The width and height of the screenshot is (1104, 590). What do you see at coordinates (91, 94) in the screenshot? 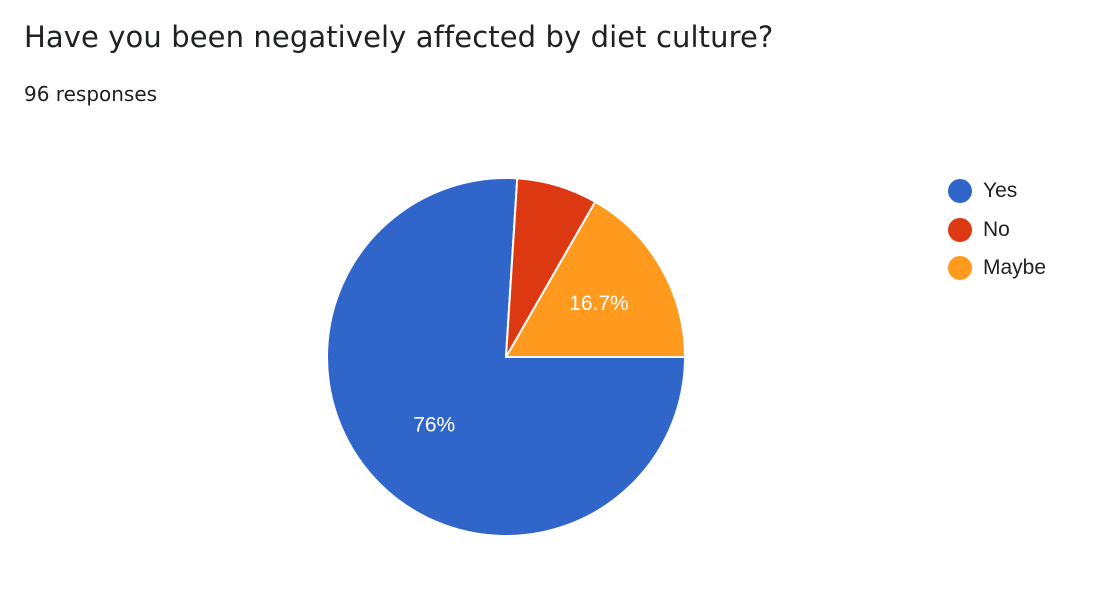
I see `response-count: 96 responses` at bounding box center [91, 94].